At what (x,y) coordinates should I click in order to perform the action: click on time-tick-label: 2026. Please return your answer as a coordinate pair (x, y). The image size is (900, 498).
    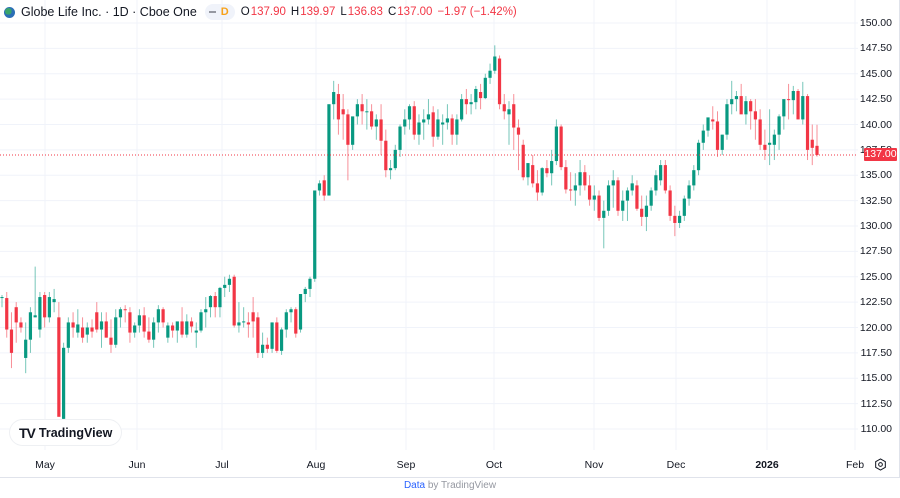
    Looking at the image, I should click on (767, 465).